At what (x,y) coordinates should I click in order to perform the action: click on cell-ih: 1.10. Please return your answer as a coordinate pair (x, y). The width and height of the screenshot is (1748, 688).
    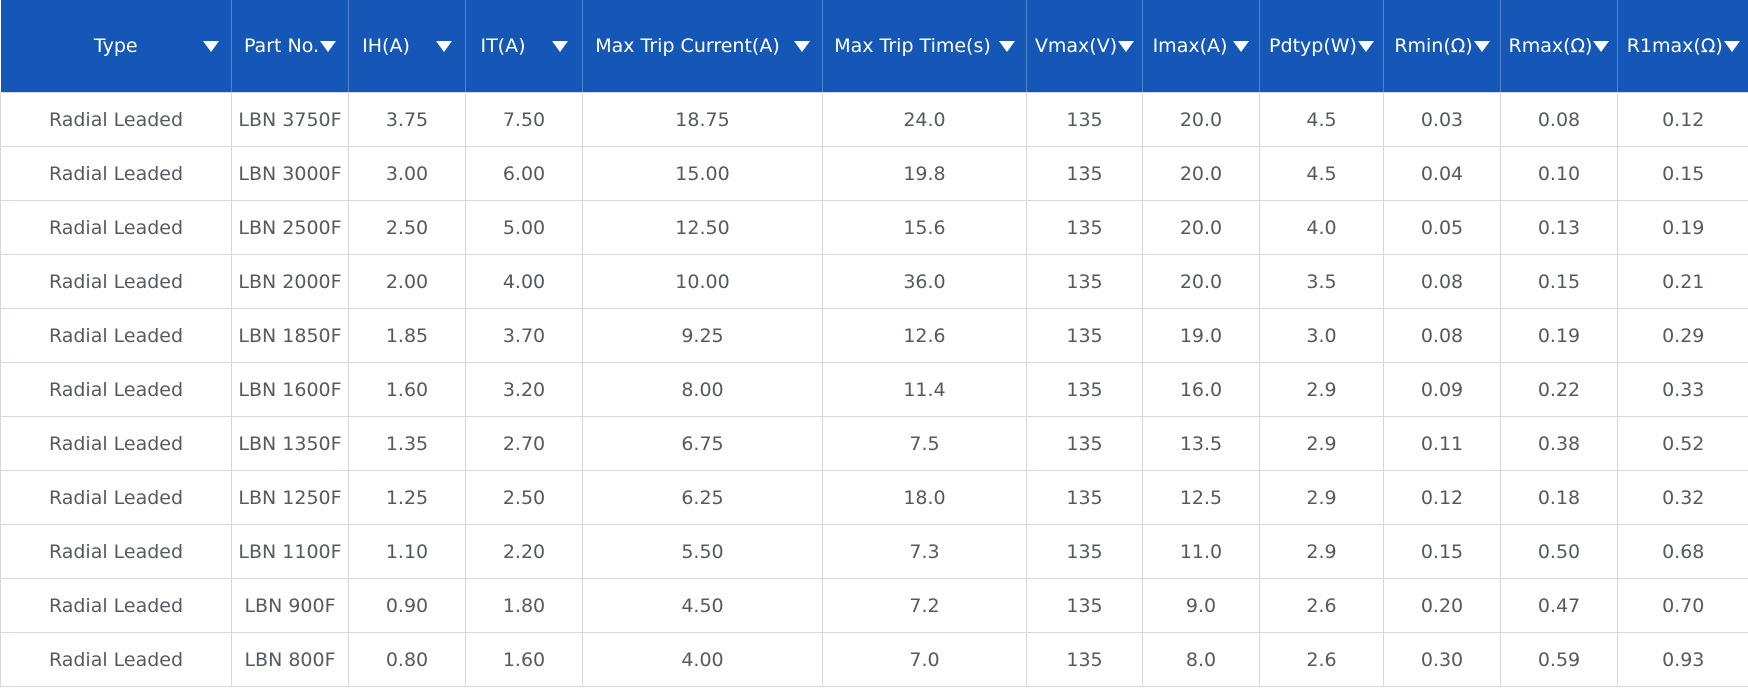
    Looking at the image, I should click on (407, 551).